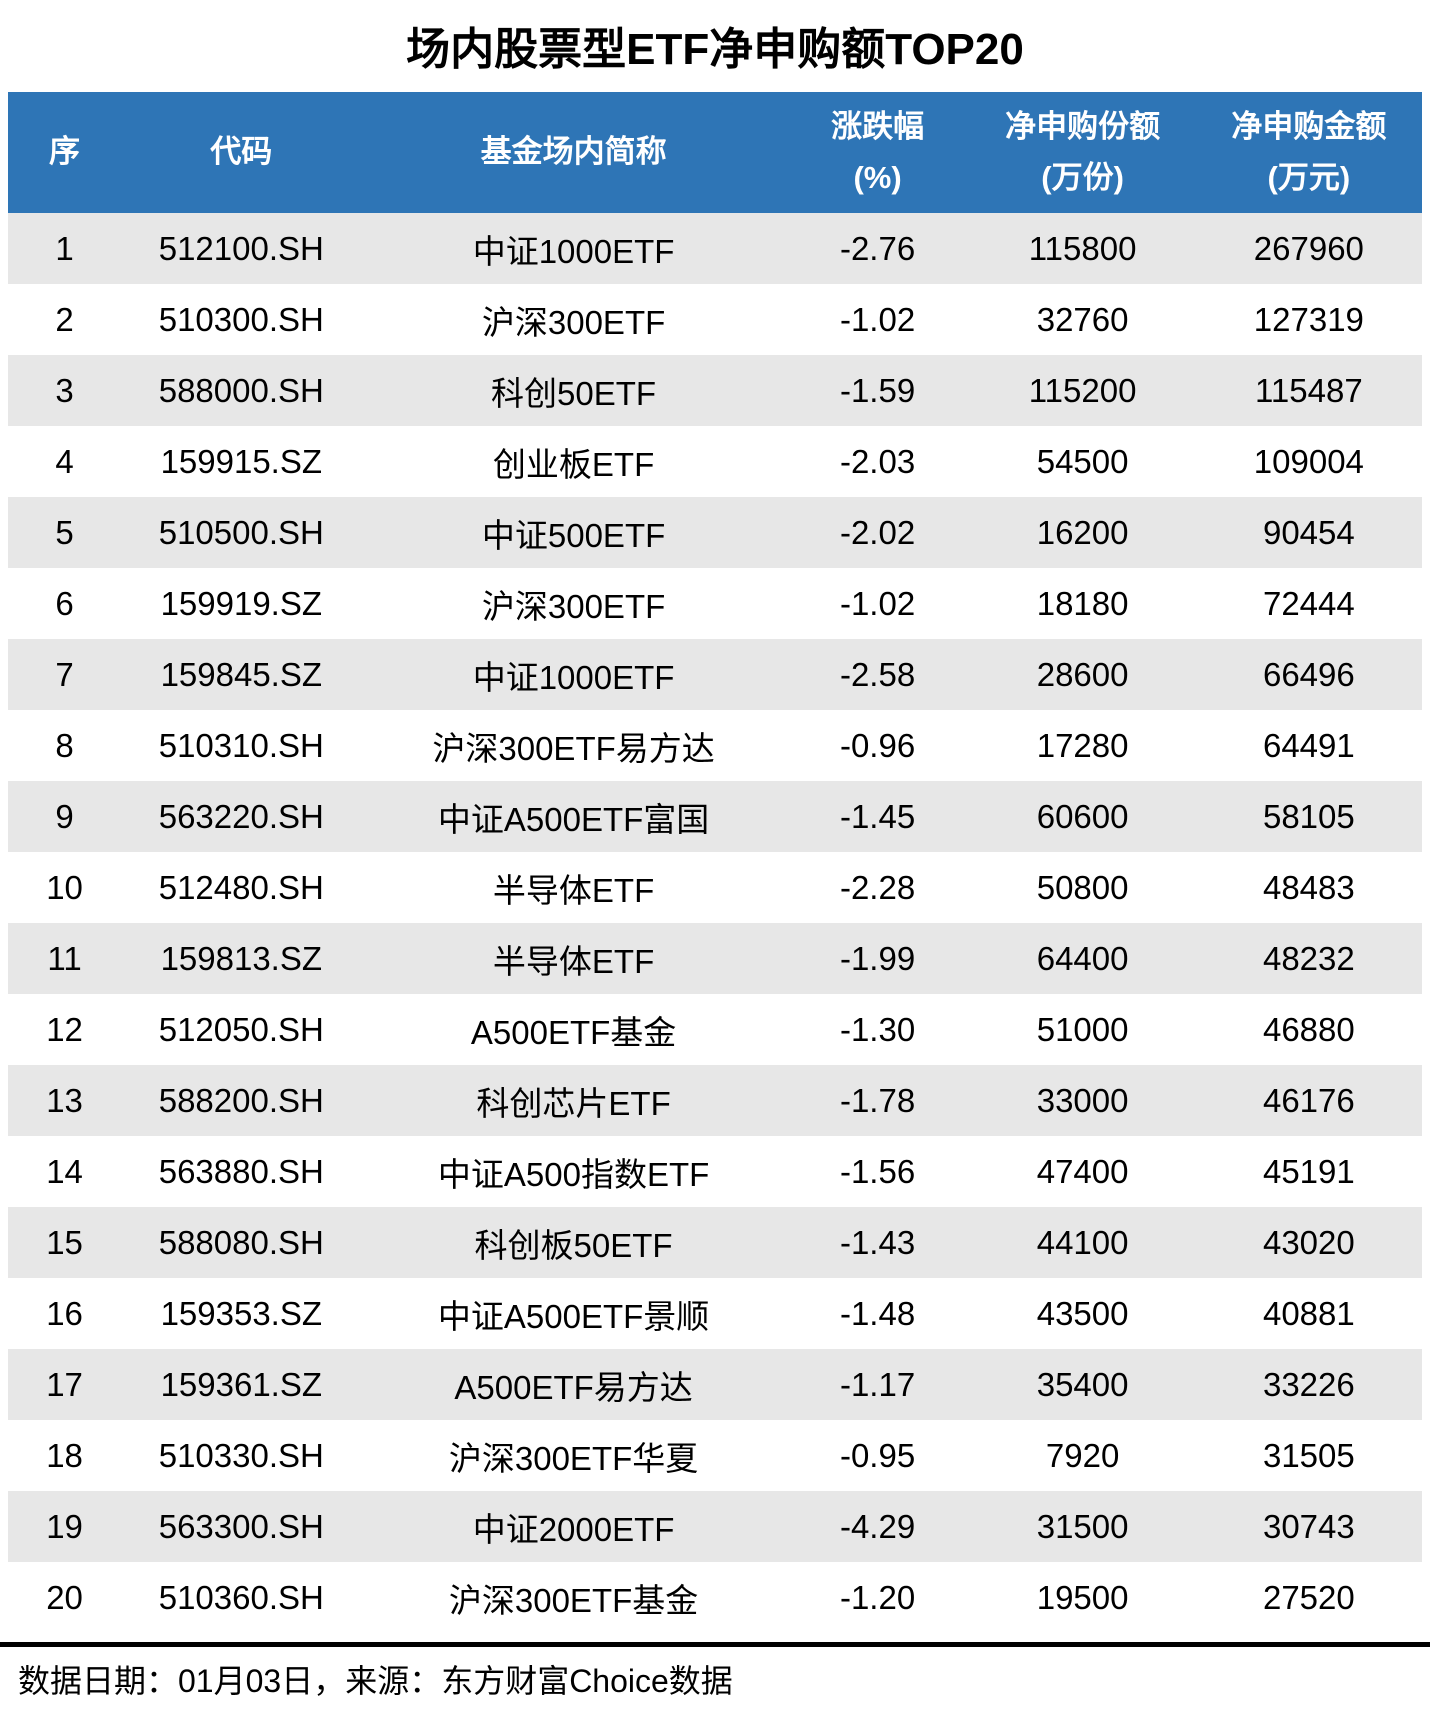 The image size is (1430, 1720). What do you see at coordinates (65, 1313) in the screenshot?
I see `cell-rank: 16` at bounding box center [65, 1313].